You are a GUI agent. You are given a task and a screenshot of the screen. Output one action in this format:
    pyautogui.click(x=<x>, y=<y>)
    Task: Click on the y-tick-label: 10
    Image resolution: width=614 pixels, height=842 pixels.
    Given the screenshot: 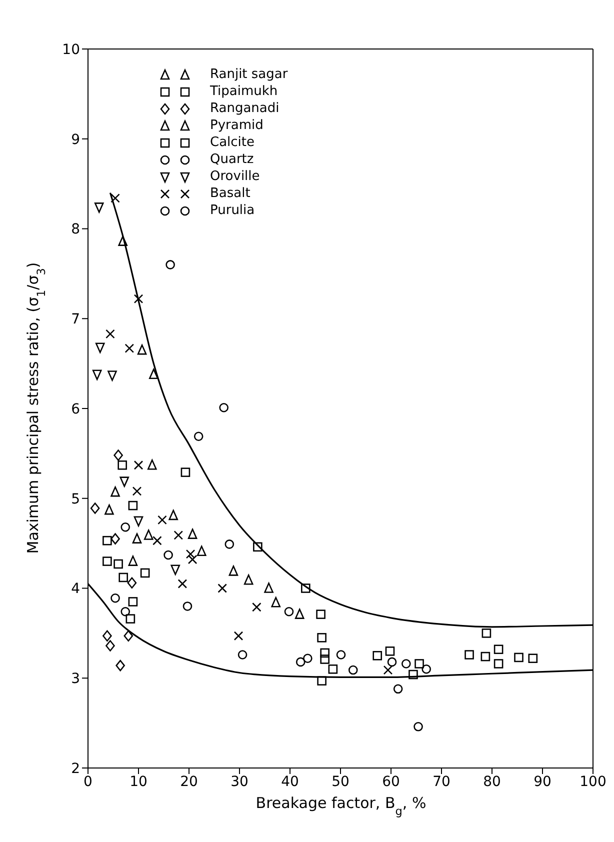 What is the action you would take?
    pyautogui.click(x=71, y=50)
    